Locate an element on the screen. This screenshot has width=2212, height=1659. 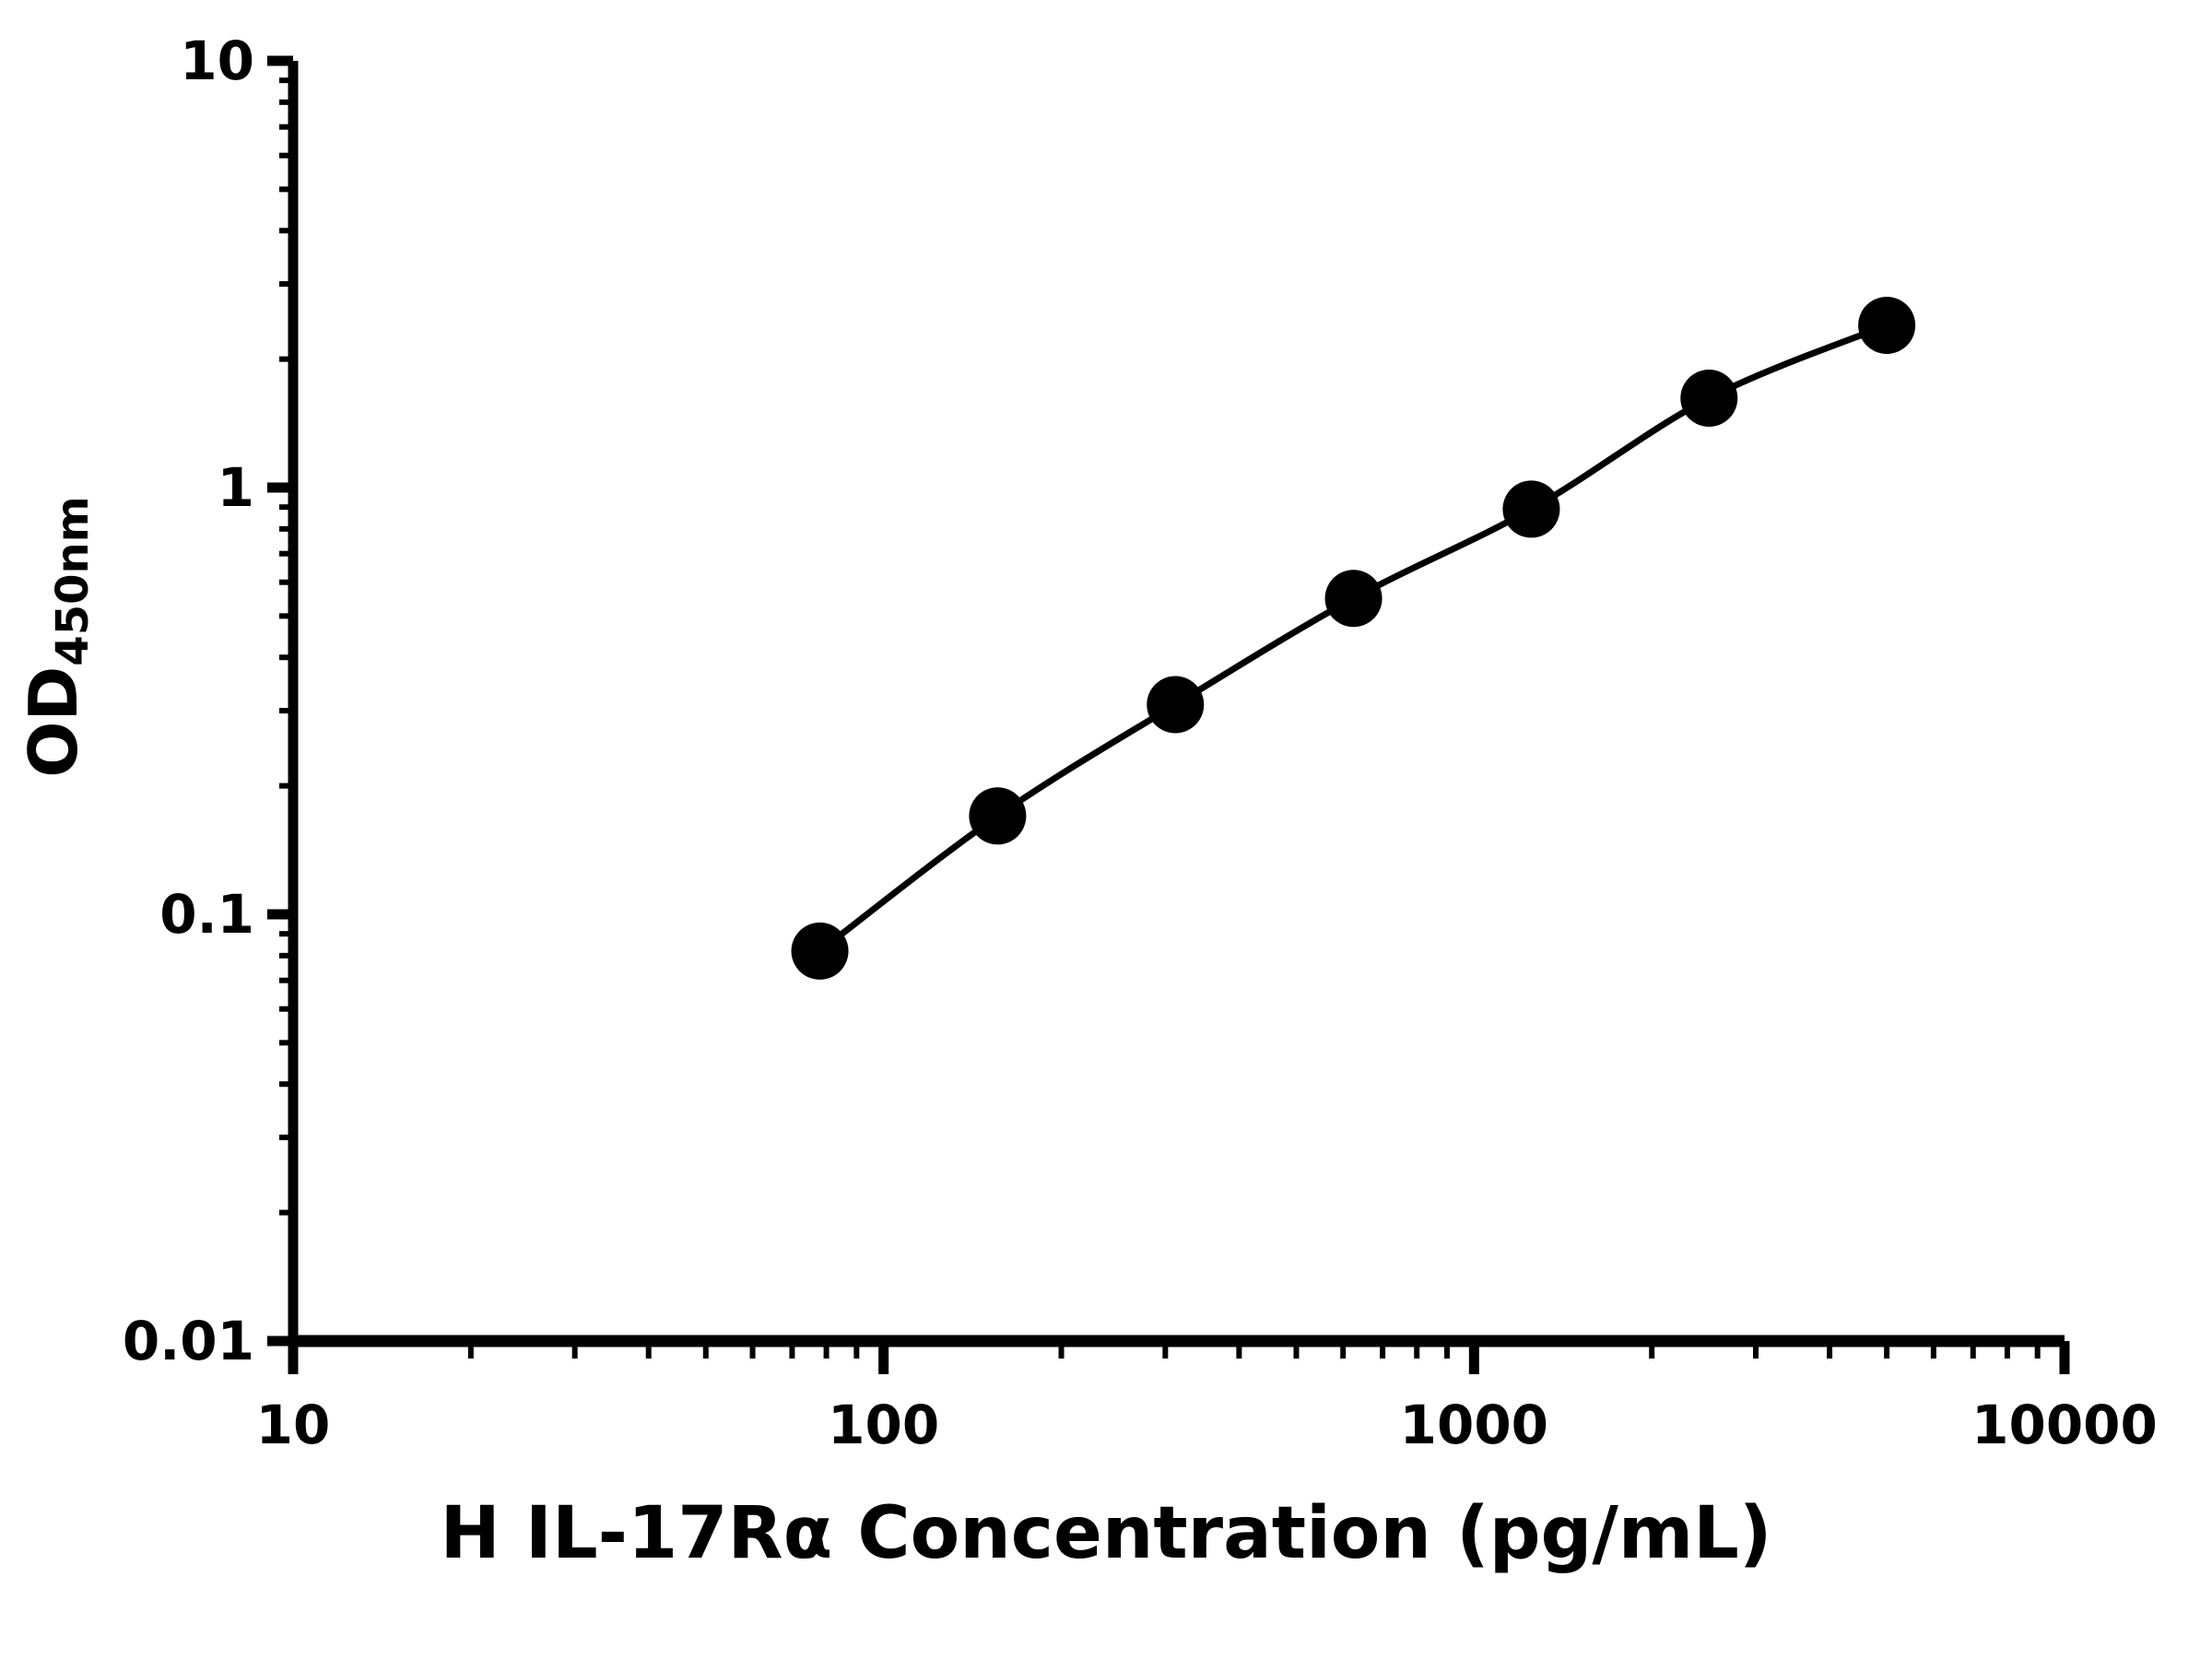
y-tick-label: 1 is located at coordinates (235, 487).